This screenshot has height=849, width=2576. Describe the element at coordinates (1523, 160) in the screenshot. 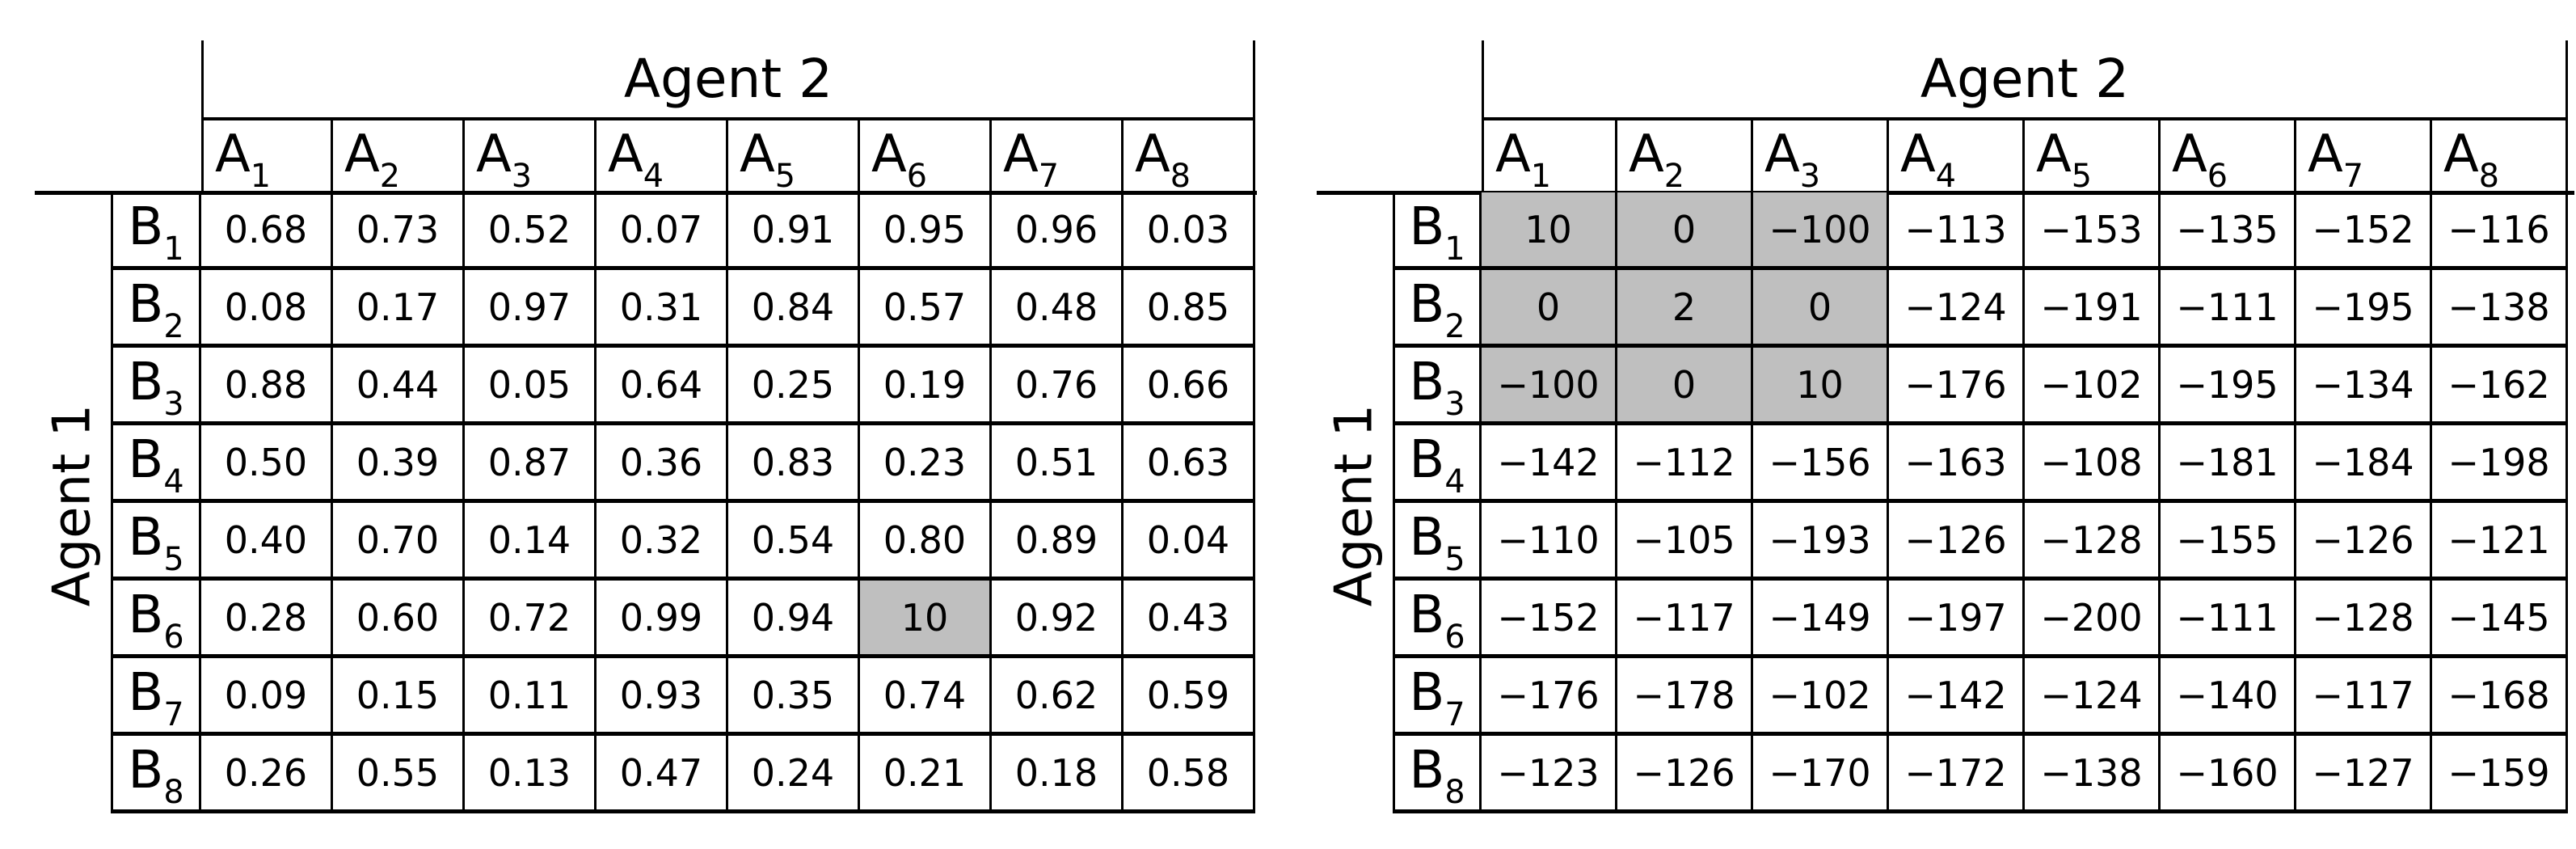

I see `subscripted-label: A1` at that location.